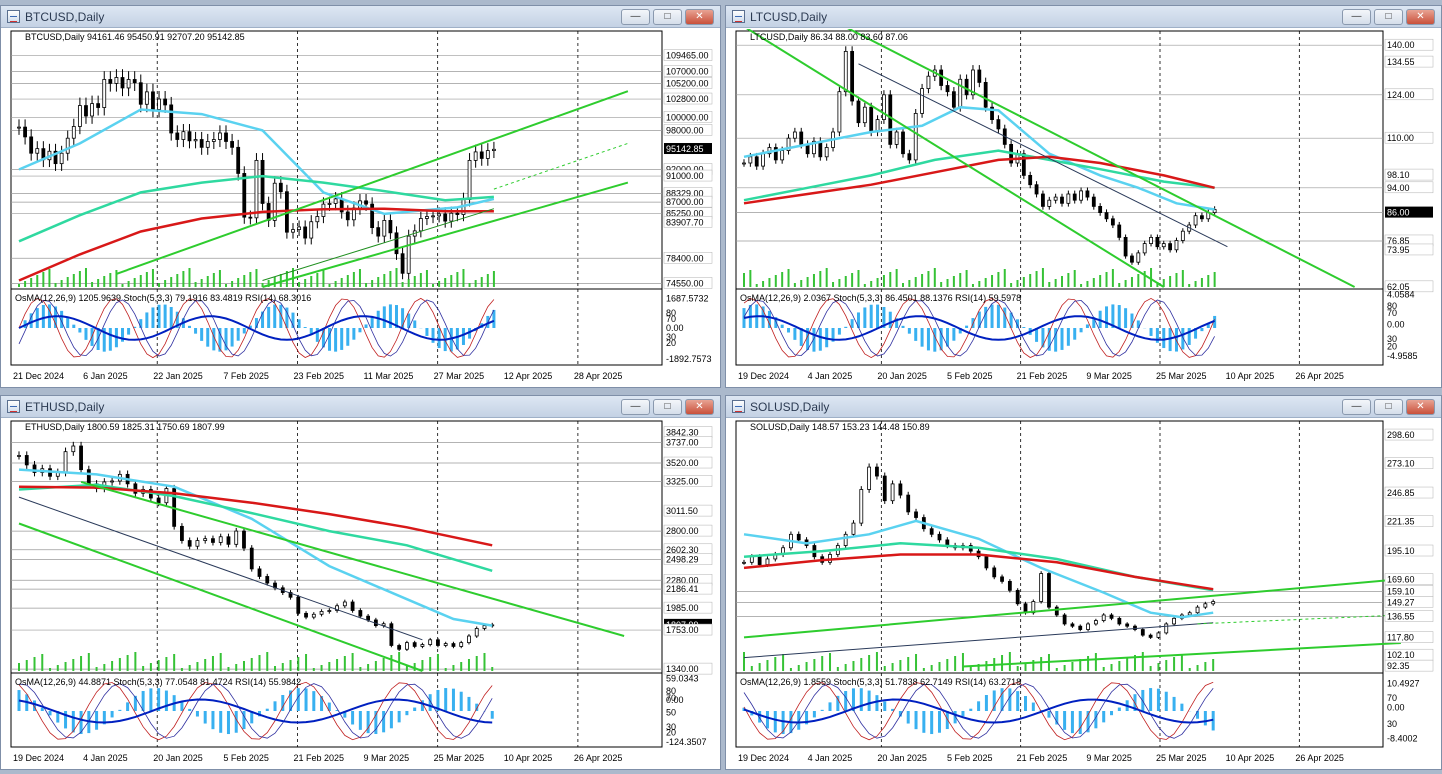 The image size is (1442, 774). I want to click on price-axis-label: 117.80, so click(1400, 638).